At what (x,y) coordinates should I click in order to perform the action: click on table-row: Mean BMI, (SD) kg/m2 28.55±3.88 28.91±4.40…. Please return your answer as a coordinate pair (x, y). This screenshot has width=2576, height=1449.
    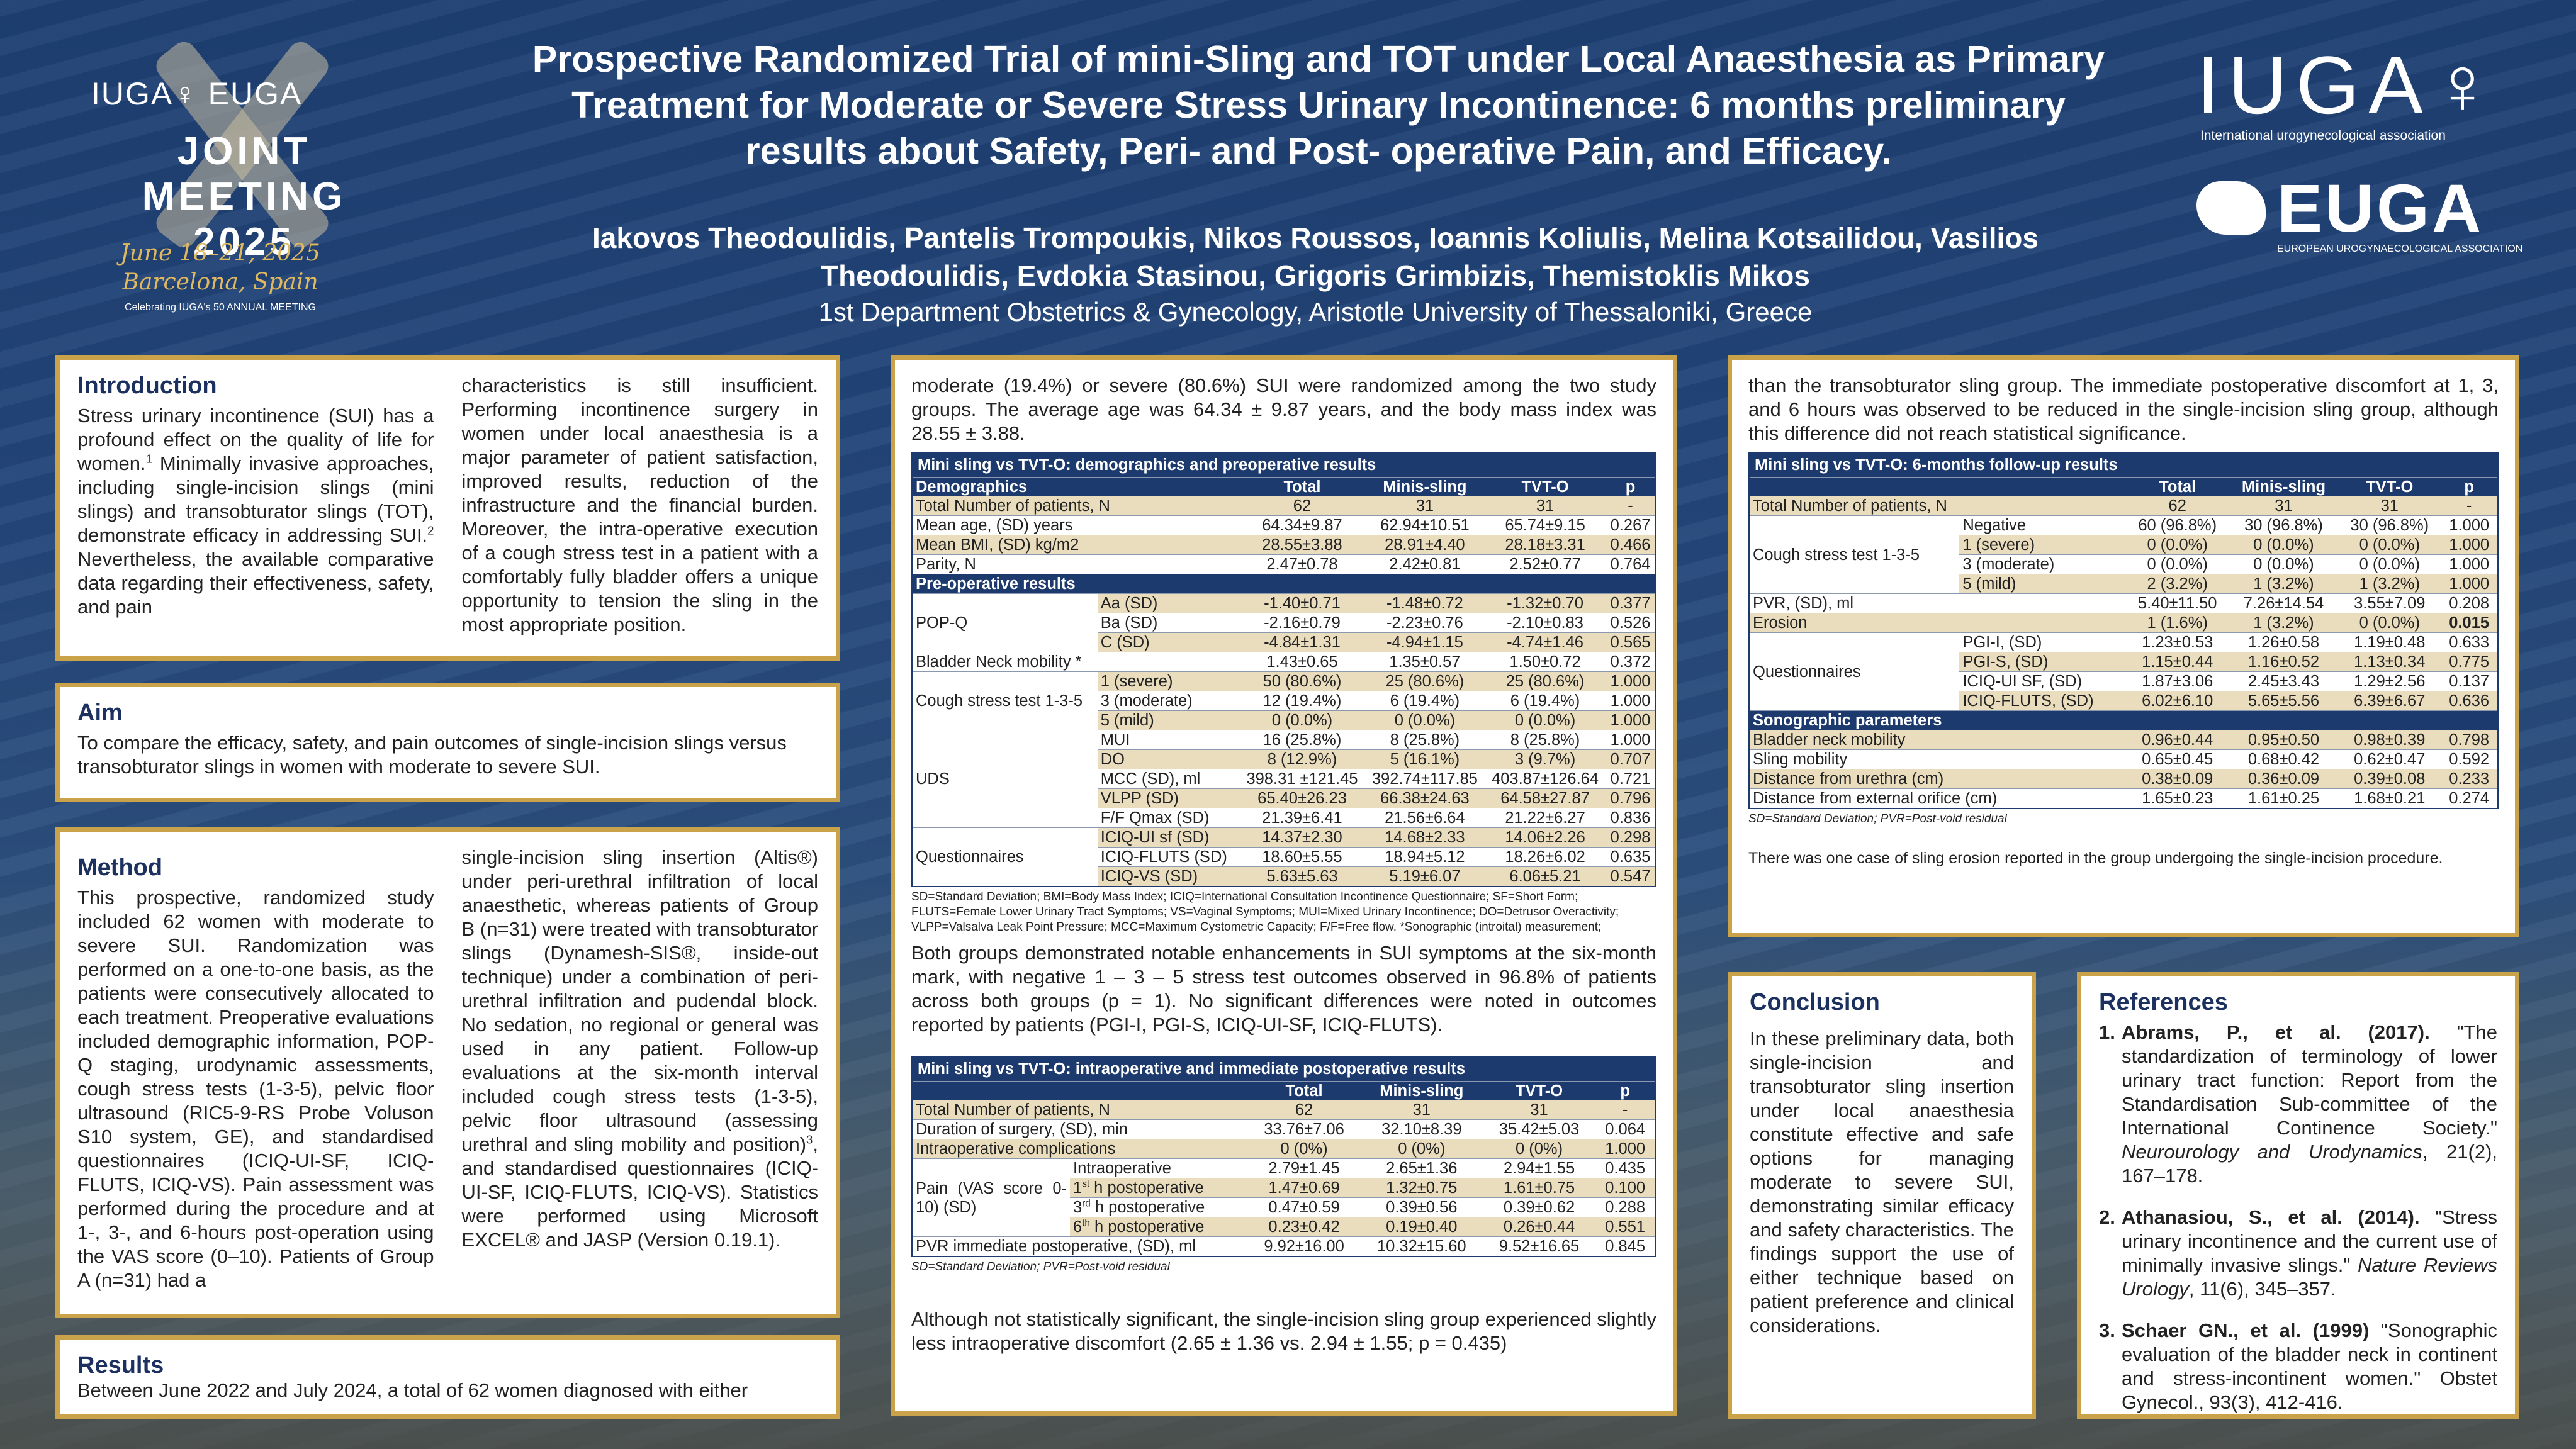
    Looking at the image, I should click on (1284, 545).